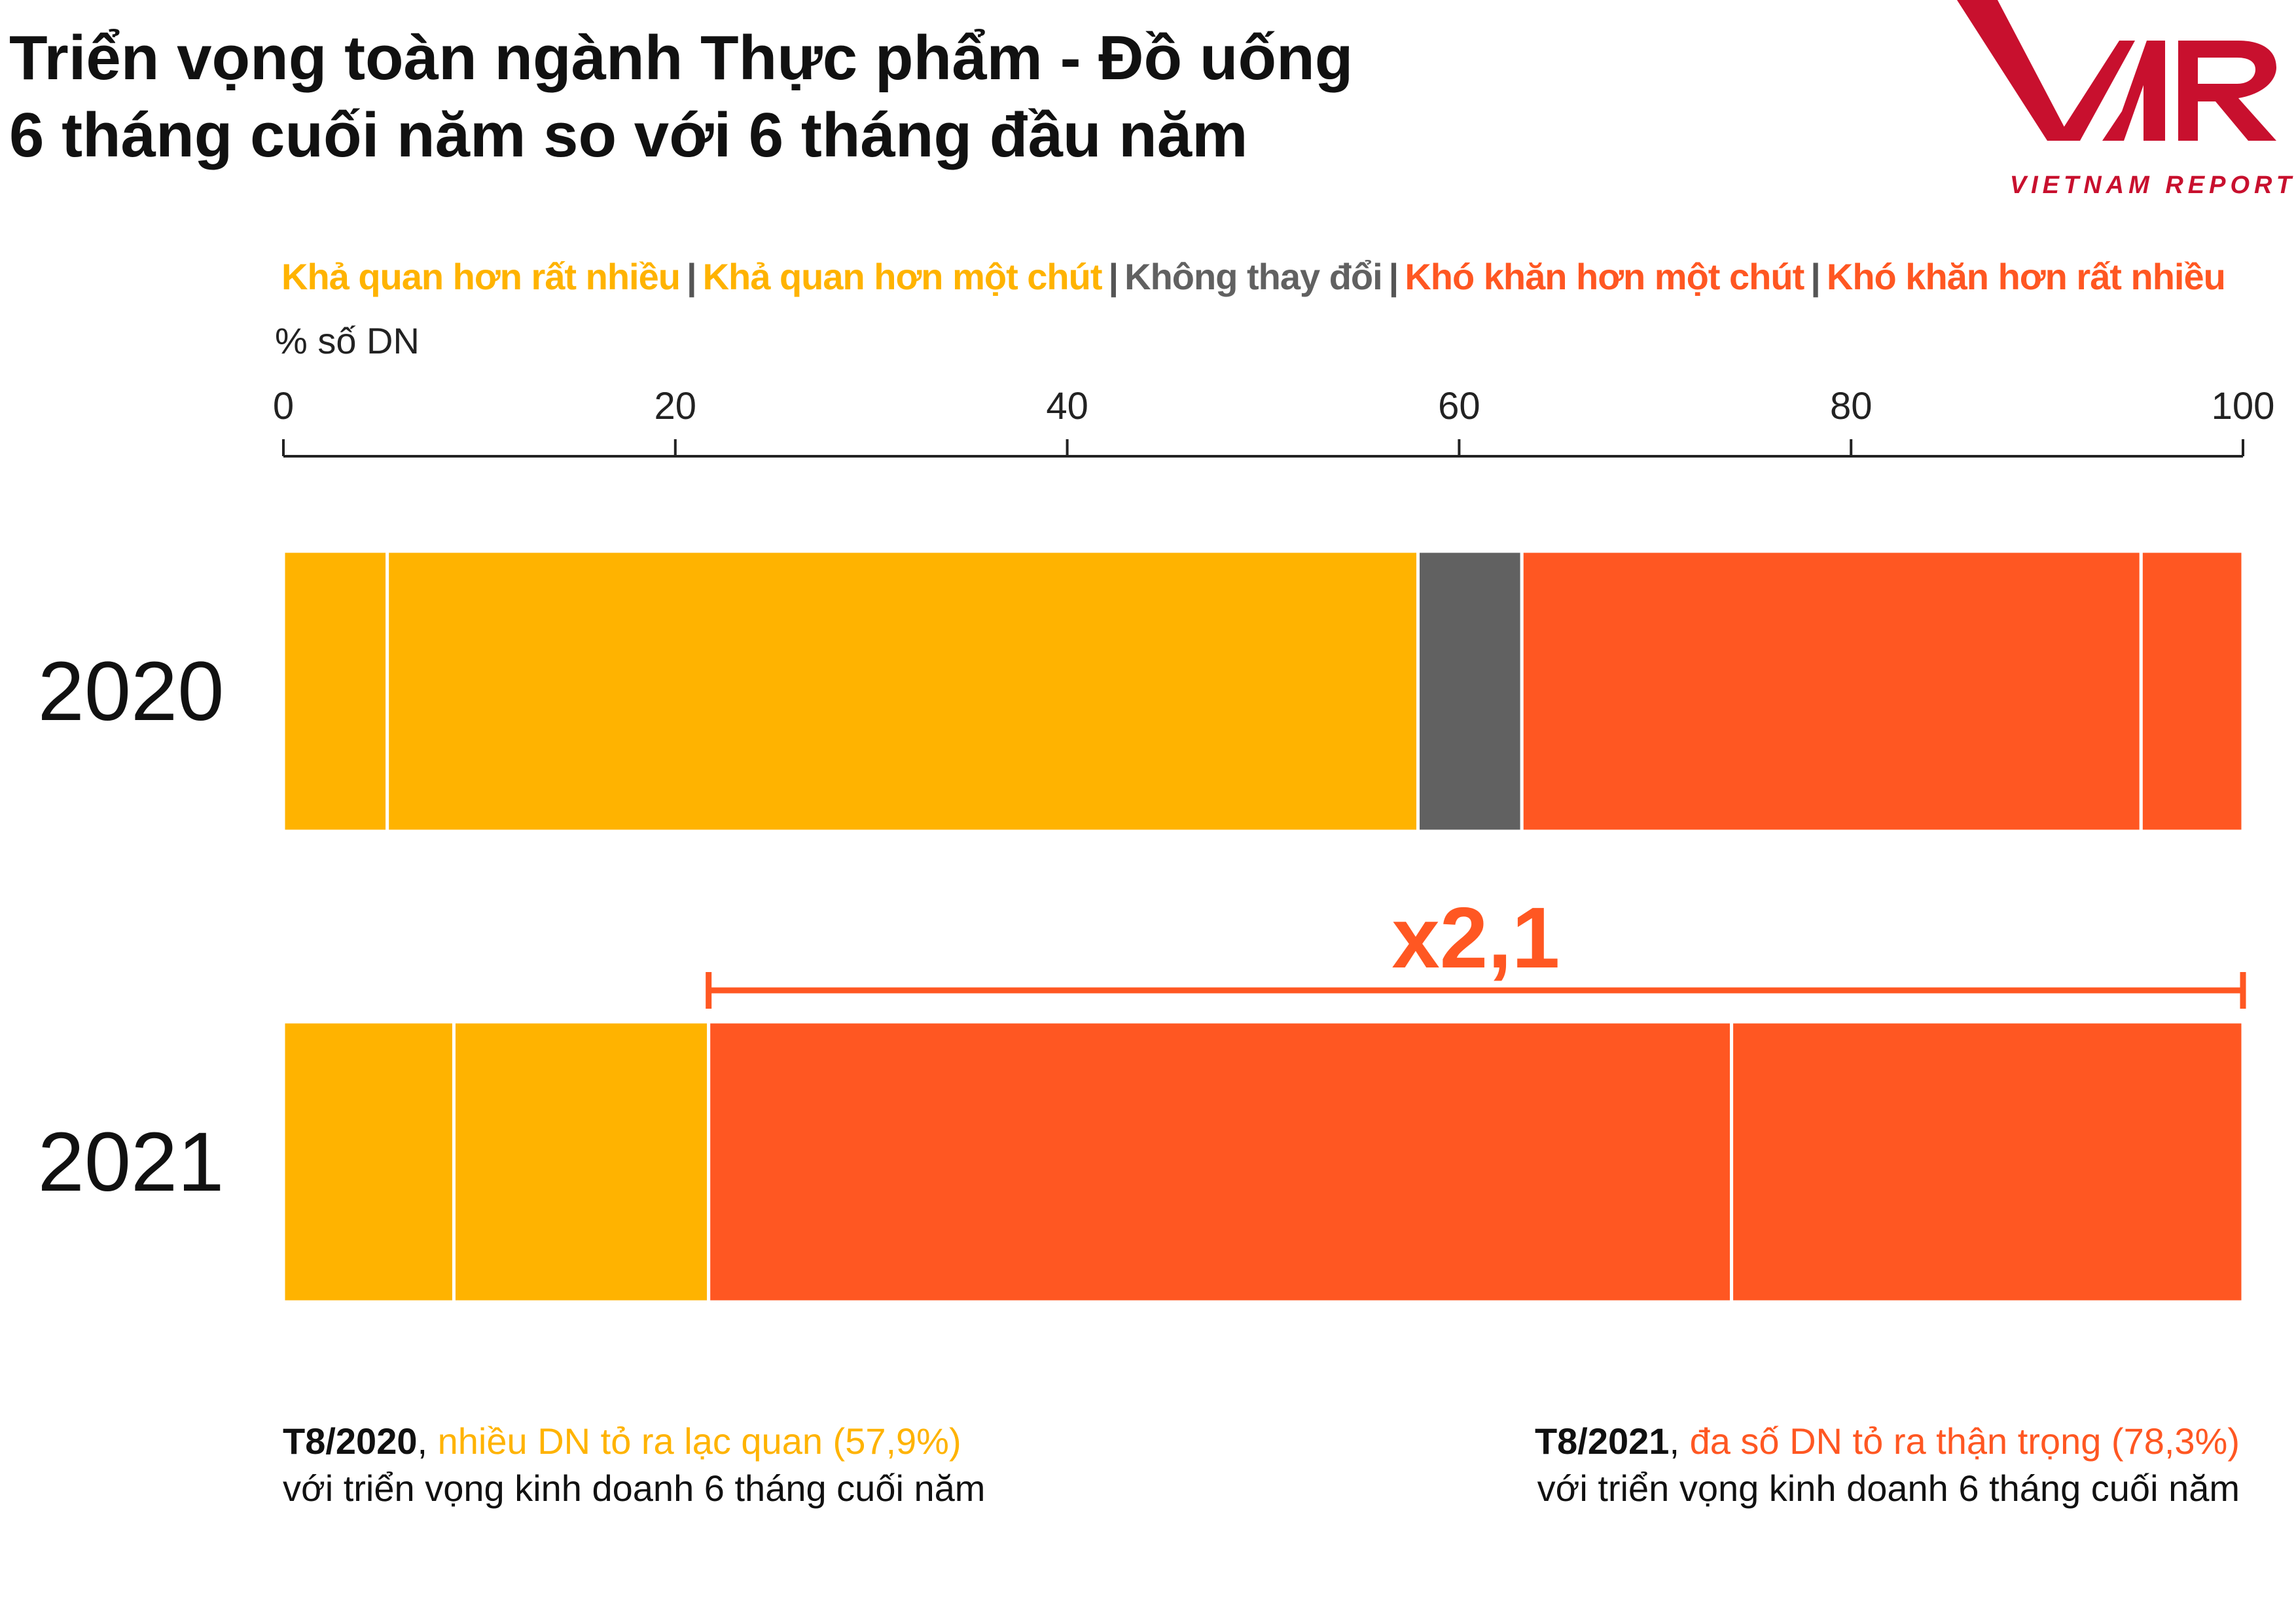  Describe the element at coordinates (1964, 1441) in the screenshot. I see `note-2021-highlight: đa số DN tỏ ra thận trọng (78,3%)` at that location.